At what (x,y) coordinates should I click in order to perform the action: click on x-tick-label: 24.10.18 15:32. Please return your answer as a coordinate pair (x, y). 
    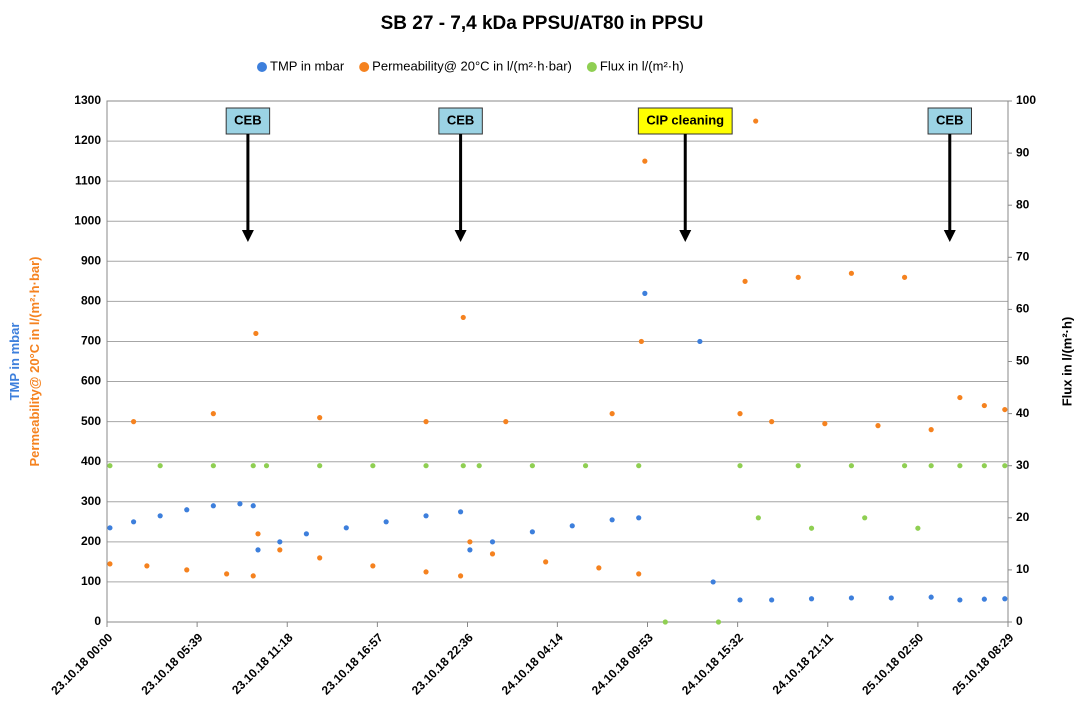
    Looking at the image, I should click on (712, 663).